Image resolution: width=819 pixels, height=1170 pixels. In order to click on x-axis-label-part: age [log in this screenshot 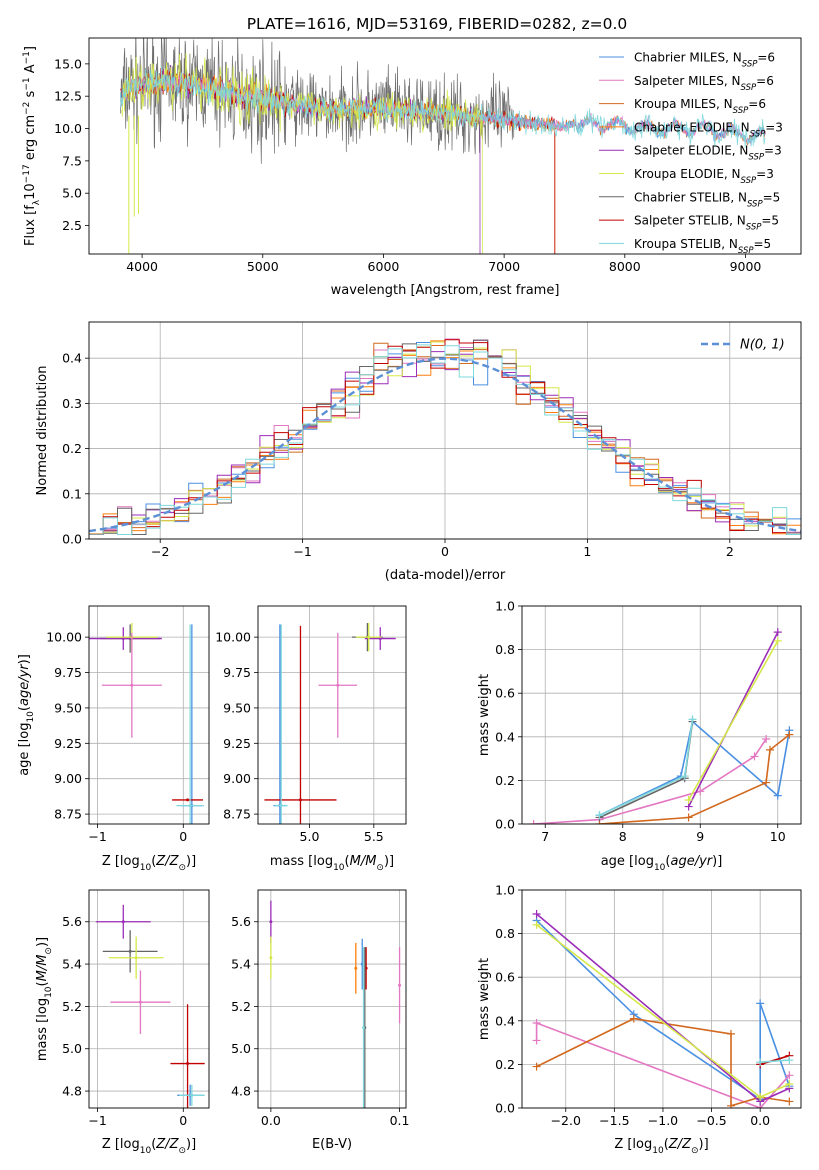, I will do `click(627, 861)`.